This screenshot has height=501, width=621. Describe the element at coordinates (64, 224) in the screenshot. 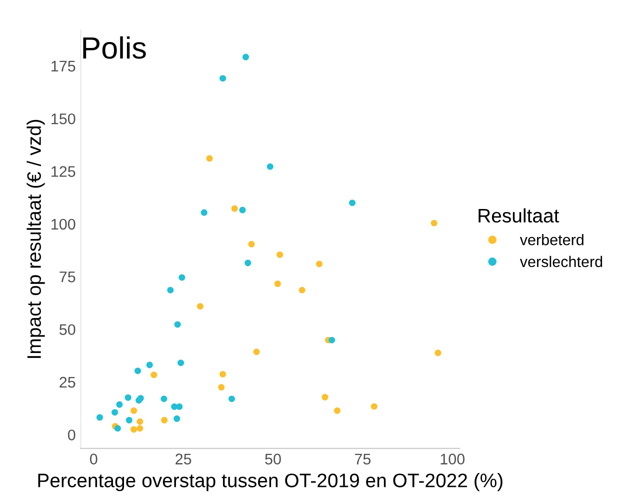

I see `y-tick-label: 100` at that location.